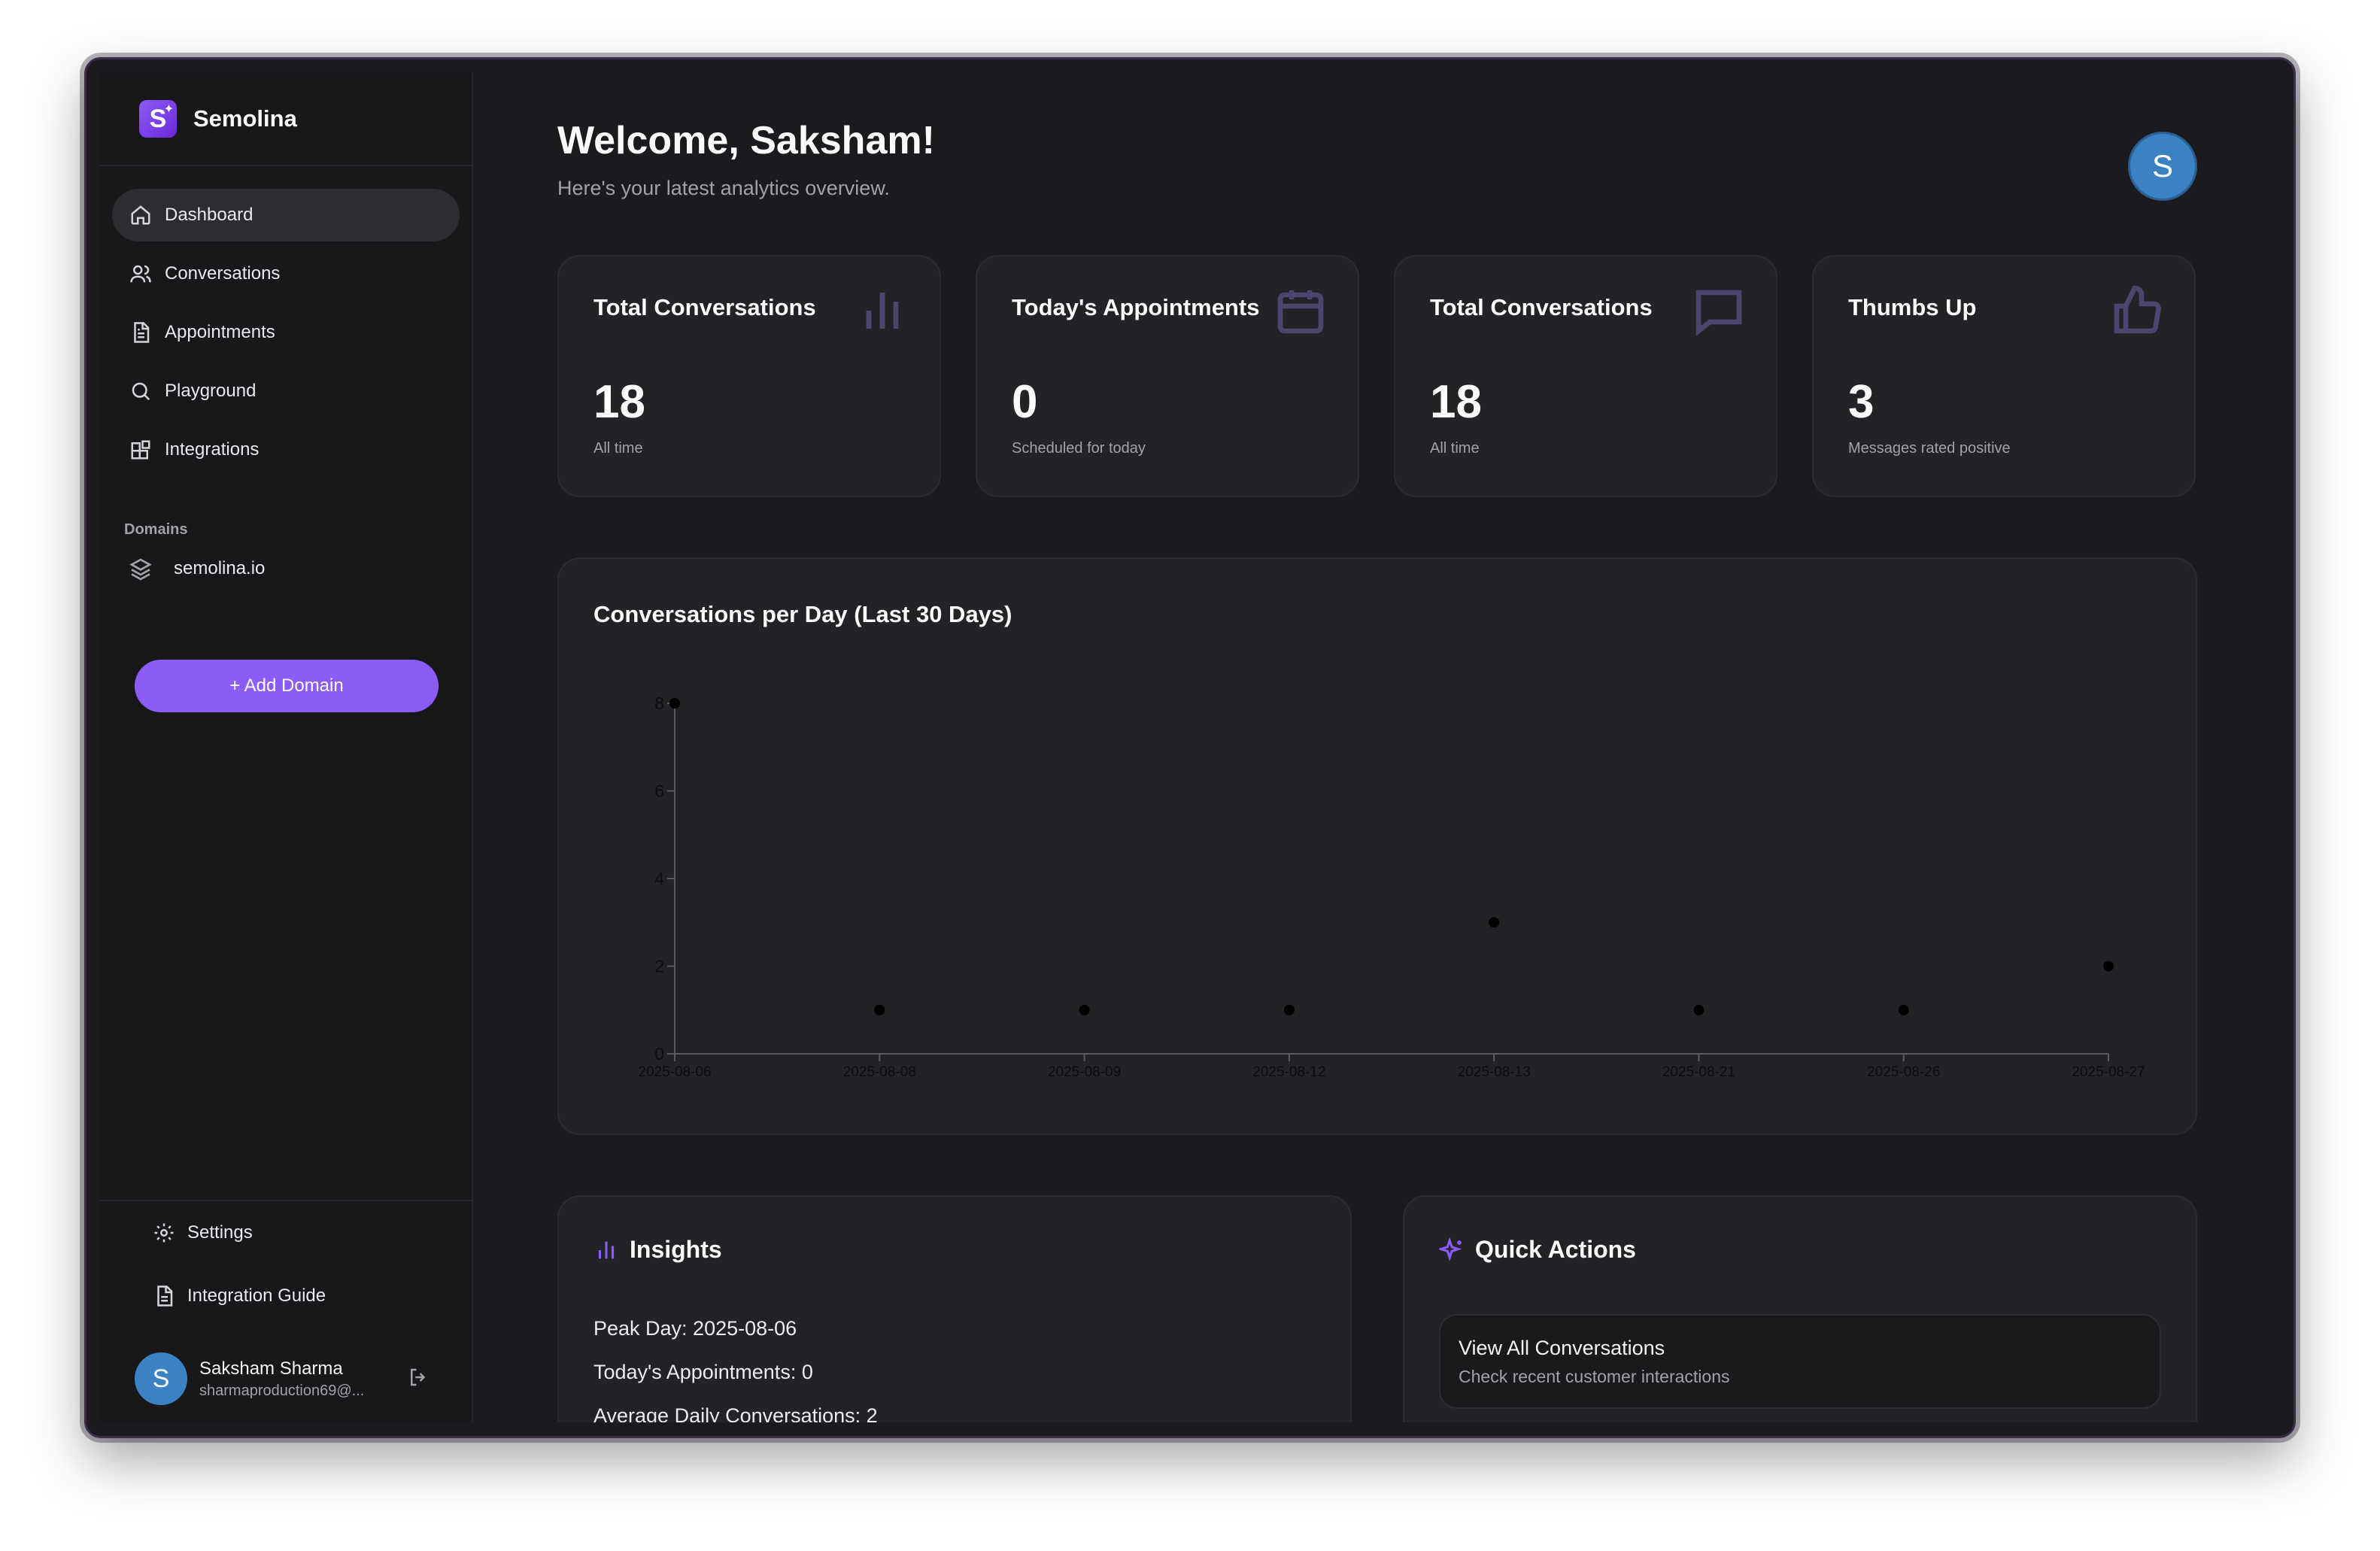 The width and height of the screenshot is (2380, 1551). Describe the element at coordinates (1903, 1072) in the screenshot. I see `x-tick-label: 2025-08-26` at that location.